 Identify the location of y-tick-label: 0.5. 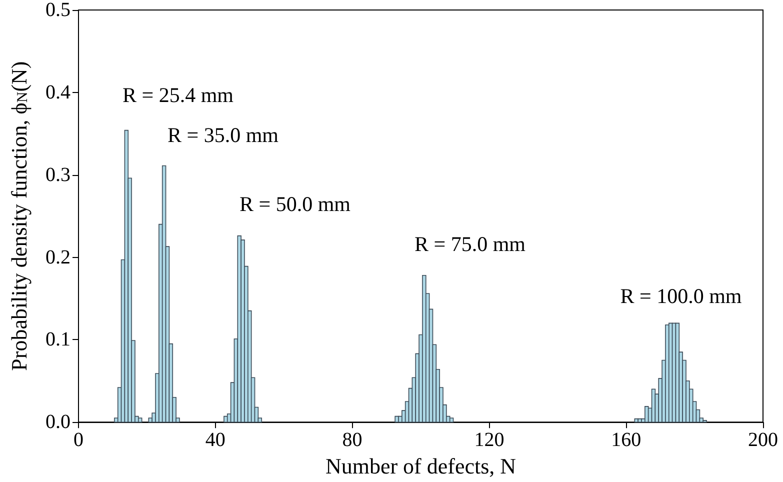
(58, 10).